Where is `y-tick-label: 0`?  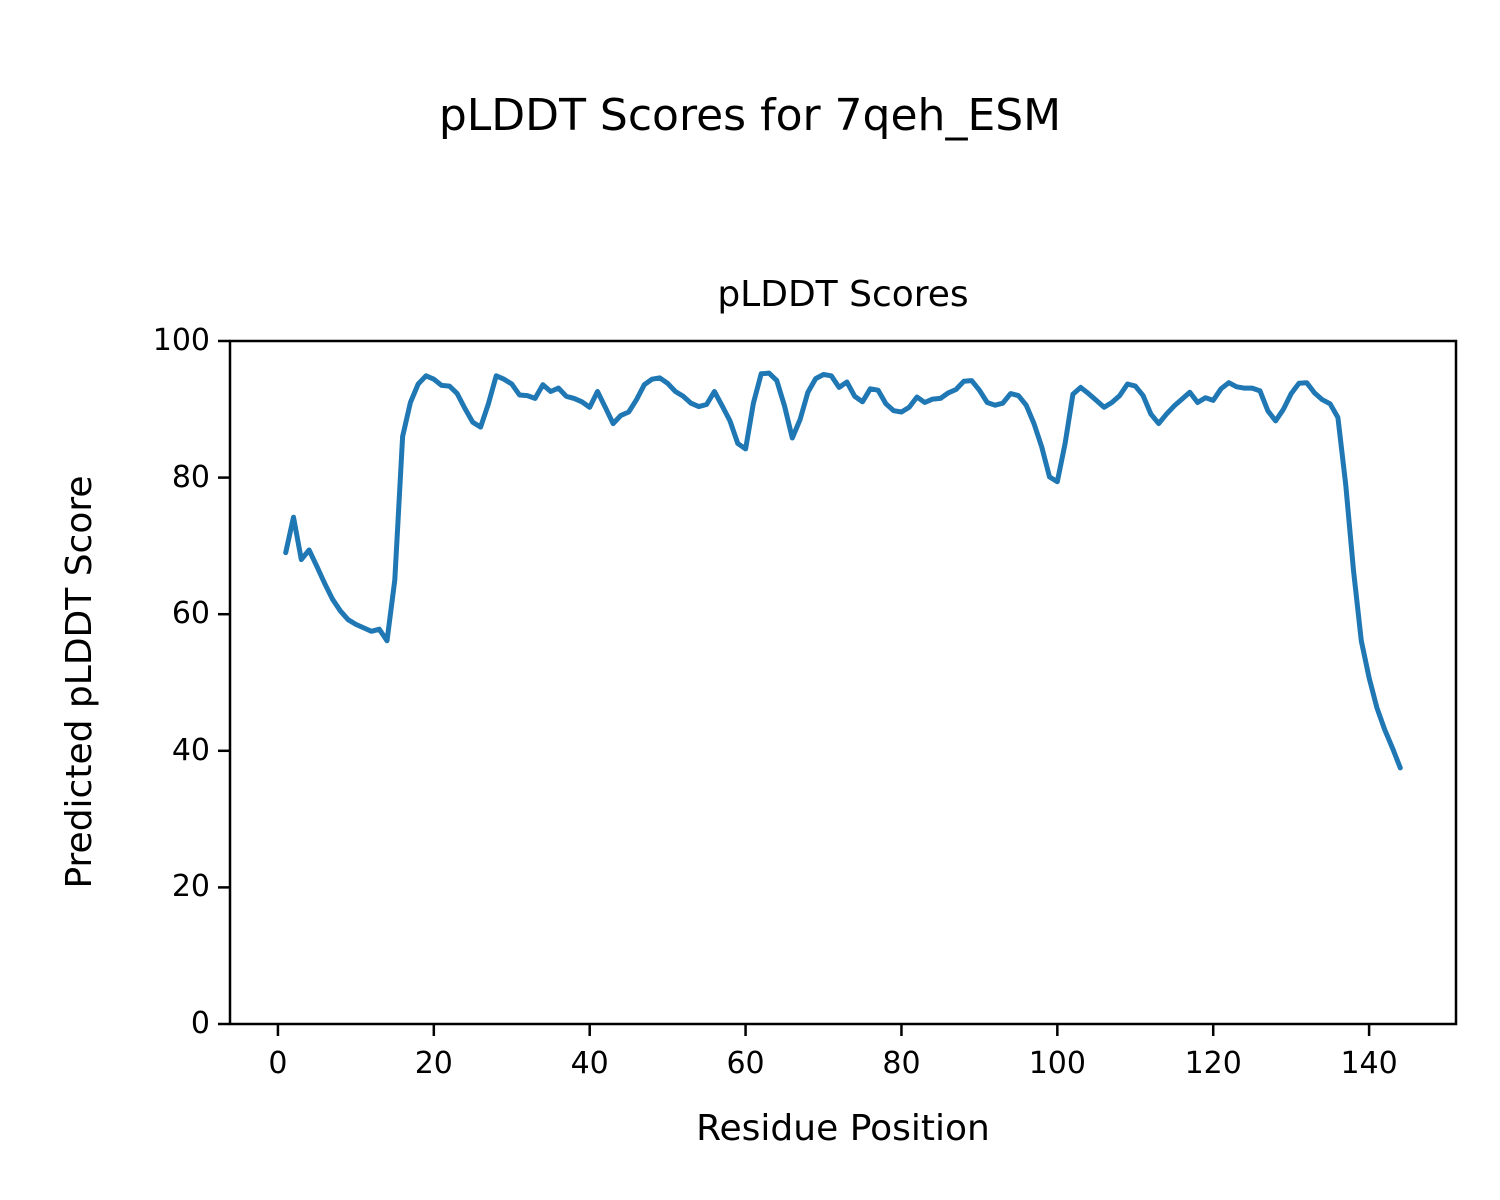 y-tick-label: 0 is located at coordinates (200, 1023).